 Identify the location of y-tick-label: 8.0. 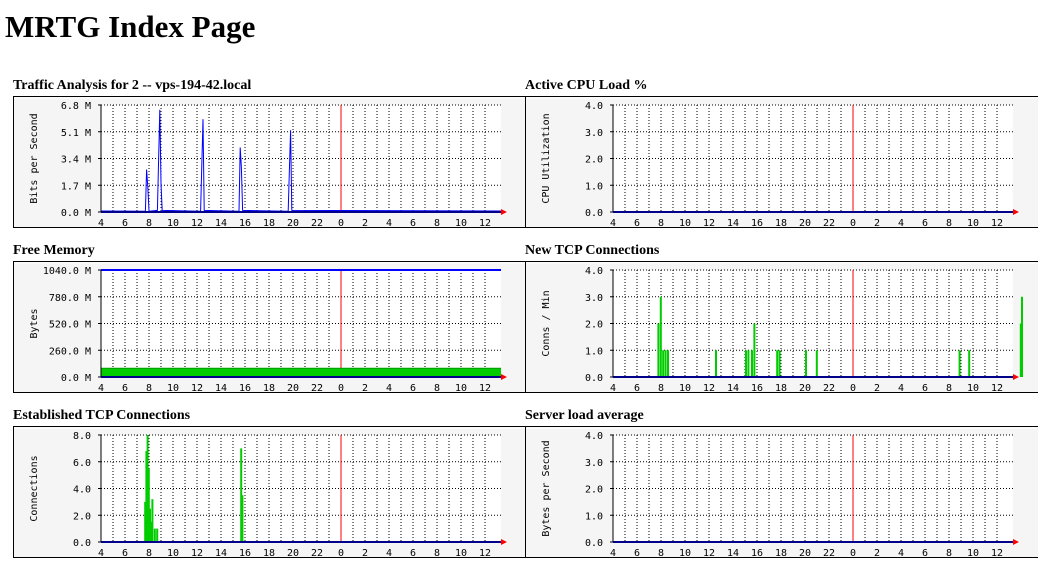
(82, 436).